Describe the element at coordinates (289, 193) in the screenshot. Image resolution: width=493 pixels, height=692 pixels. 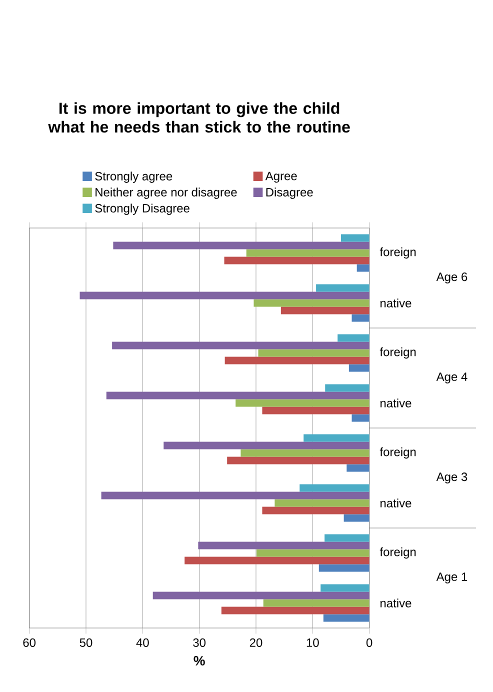
I see `legend-label: Disagree` at that location.